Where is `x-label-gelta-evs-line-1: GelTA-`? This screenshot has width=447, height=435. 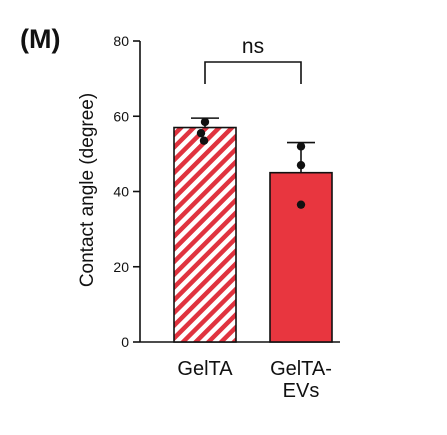
x-label-gelta-evs-line-1: GelTA- is located at coordinates (301, 369).